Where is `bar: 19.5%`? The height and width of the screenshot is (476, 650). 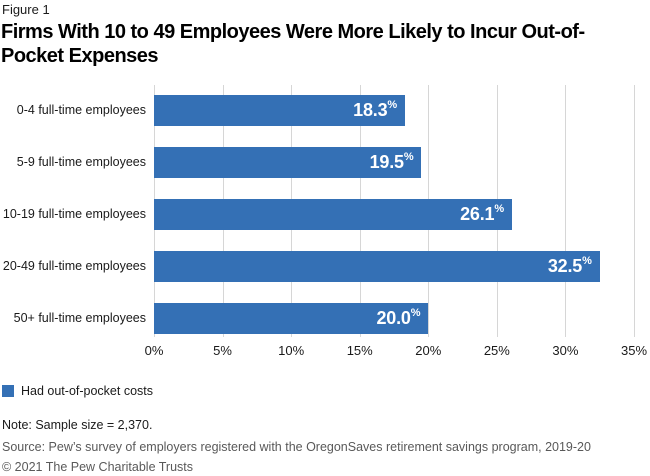
bar: 19.5% is located at coordinates (288, 162).